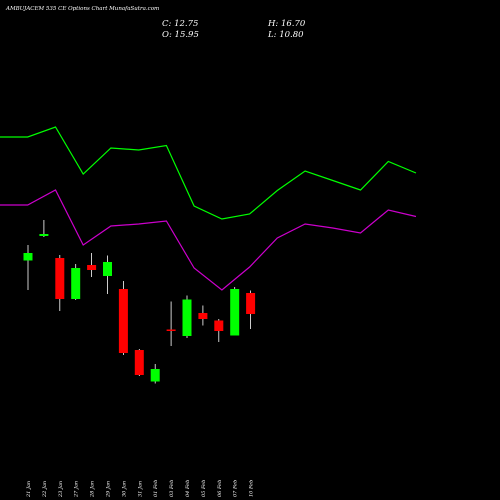 Image resolution: width=500 pixels, height=500 pixels. Describe the element at coordinates (44, 228) in the screenshot. I see `candle-22-jan` at that location.